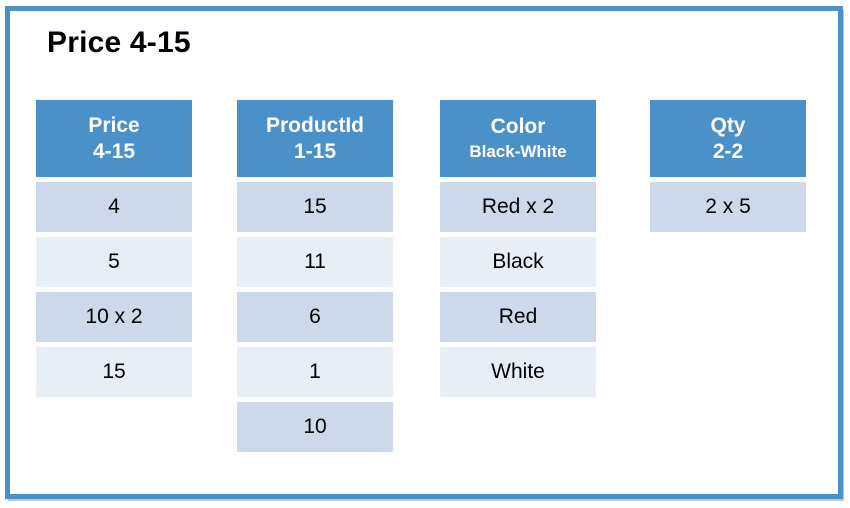 The width and height of the screenshot is (850, 508). I want to click on table-row: 6, so click(315, 317).